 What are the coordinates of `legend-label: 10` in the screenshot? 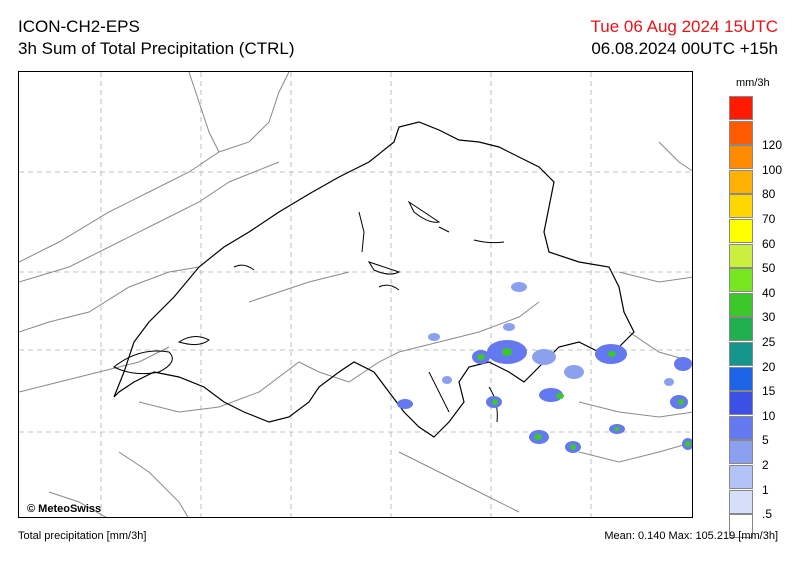 It's located at (769, 415).